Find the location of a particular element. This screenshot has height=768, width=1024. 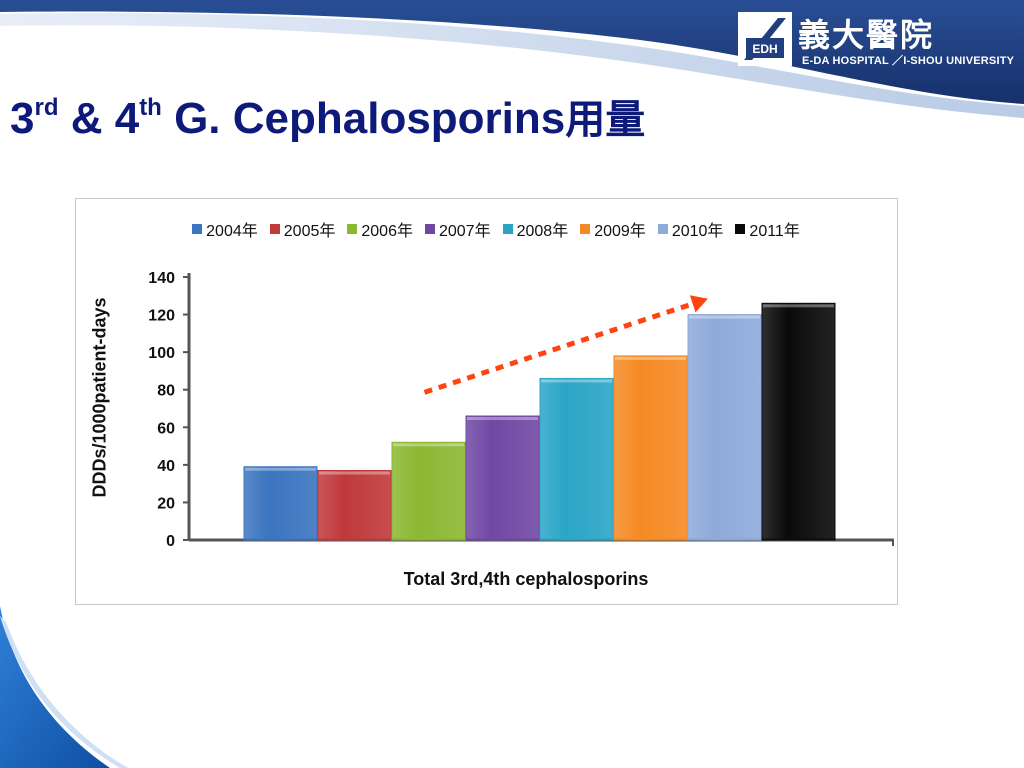

hospital-chinese-name: 義大醫院 is located at coordinates (866, 35).